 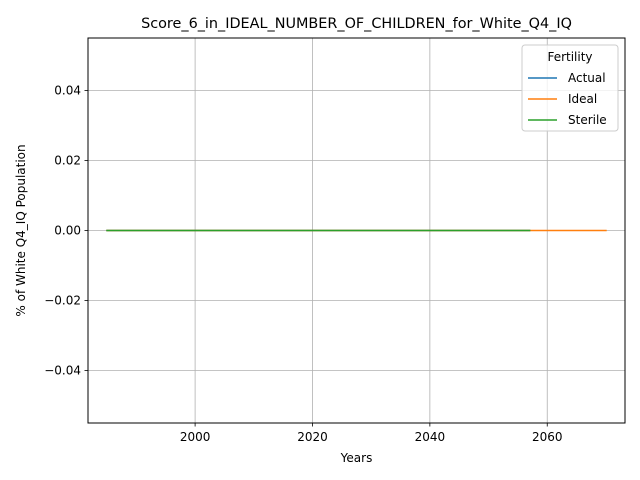 What do you see at coordinates (356, 458) in the screenshot?
I see `x-axis-label: Years` at bounding box center [356, 458].